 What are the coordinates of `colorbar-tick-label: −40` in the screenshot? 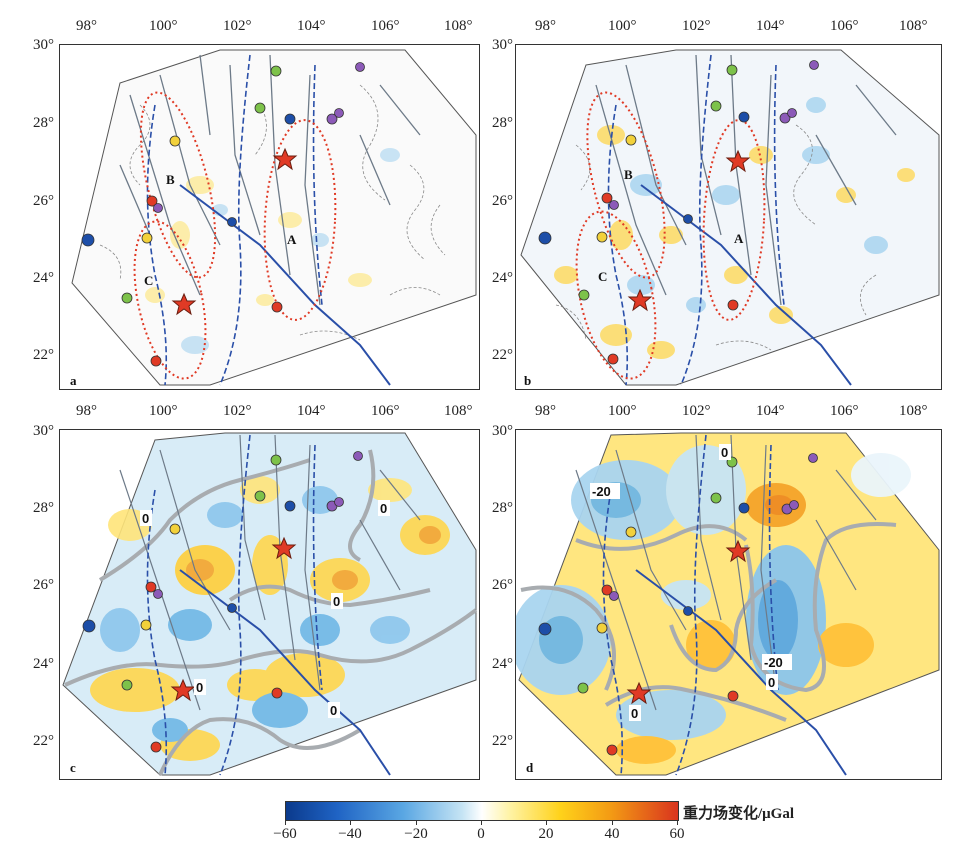 It's located at (350, 834).